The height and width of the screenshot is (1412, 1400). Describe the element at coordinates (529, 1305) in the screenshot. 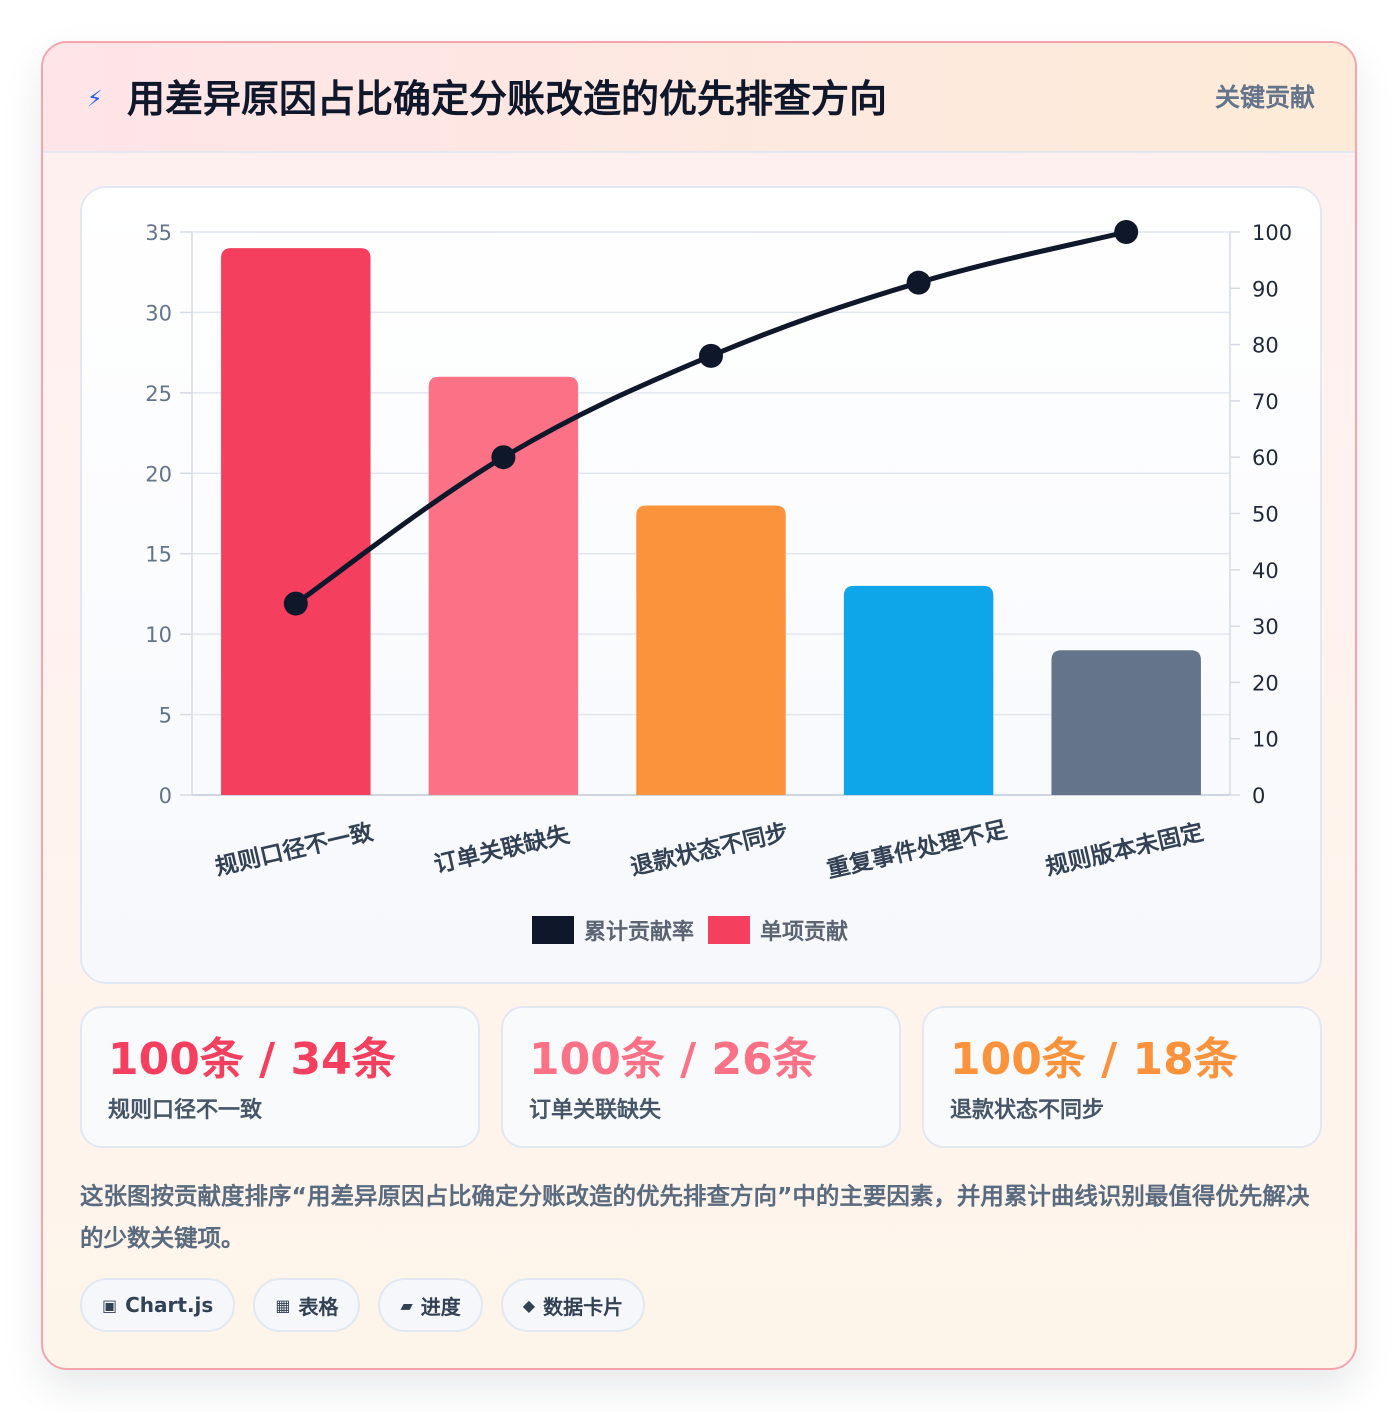

I see `card-icon: ◆` at that location.